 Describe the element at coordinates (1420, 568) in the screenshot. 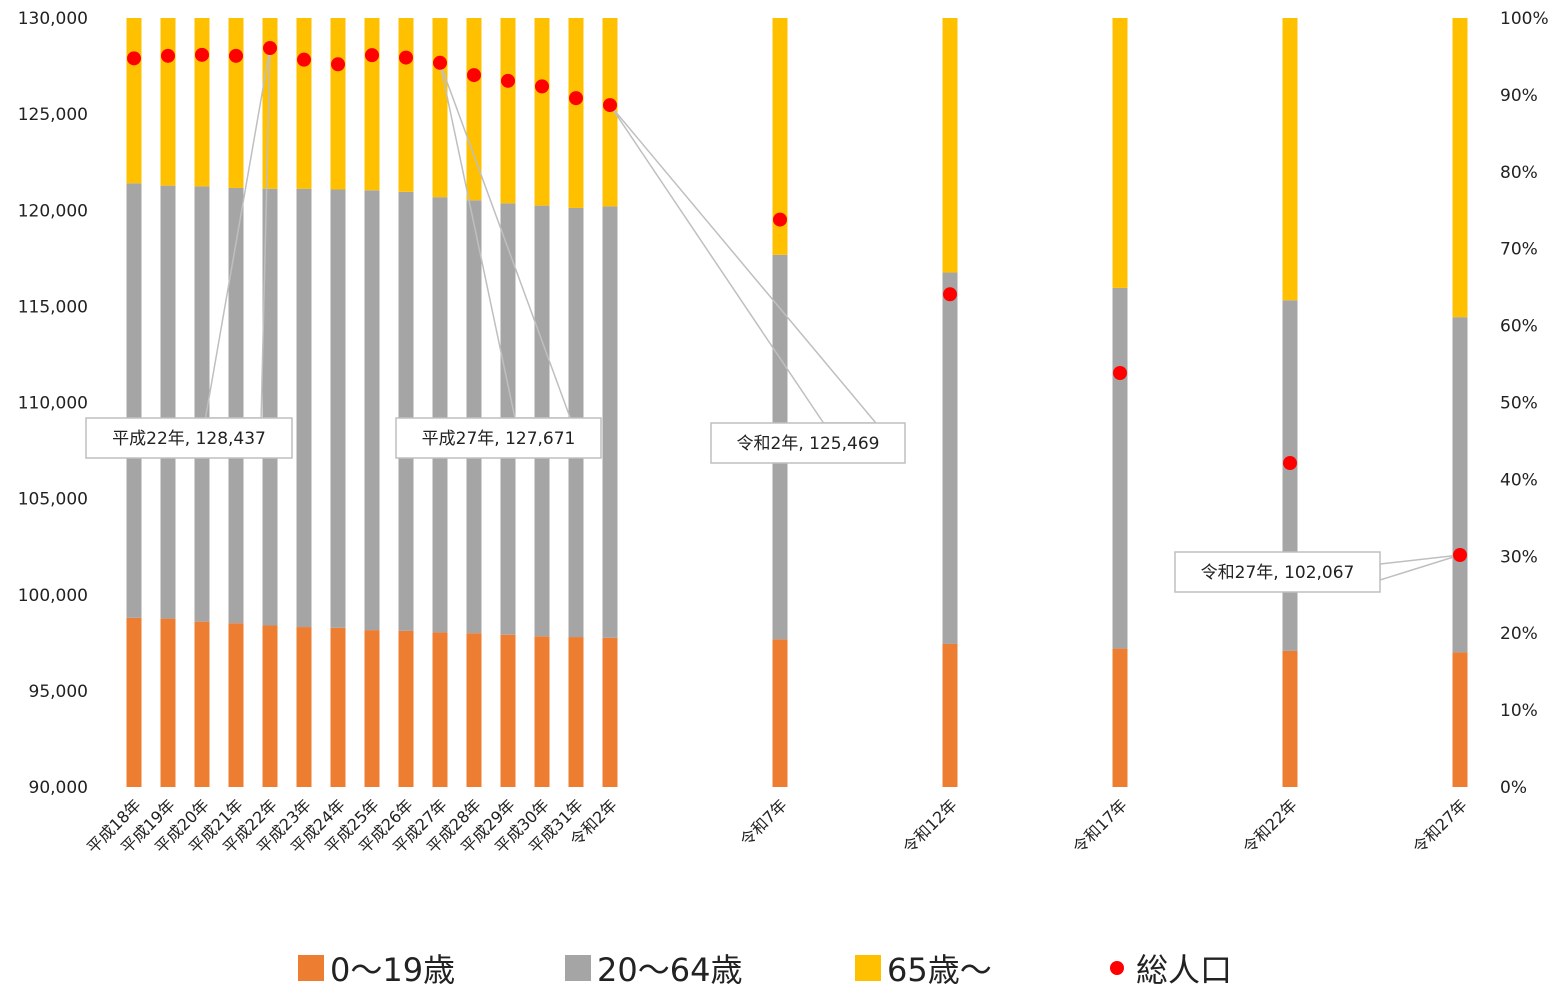

I see `callout-leader` at that location.